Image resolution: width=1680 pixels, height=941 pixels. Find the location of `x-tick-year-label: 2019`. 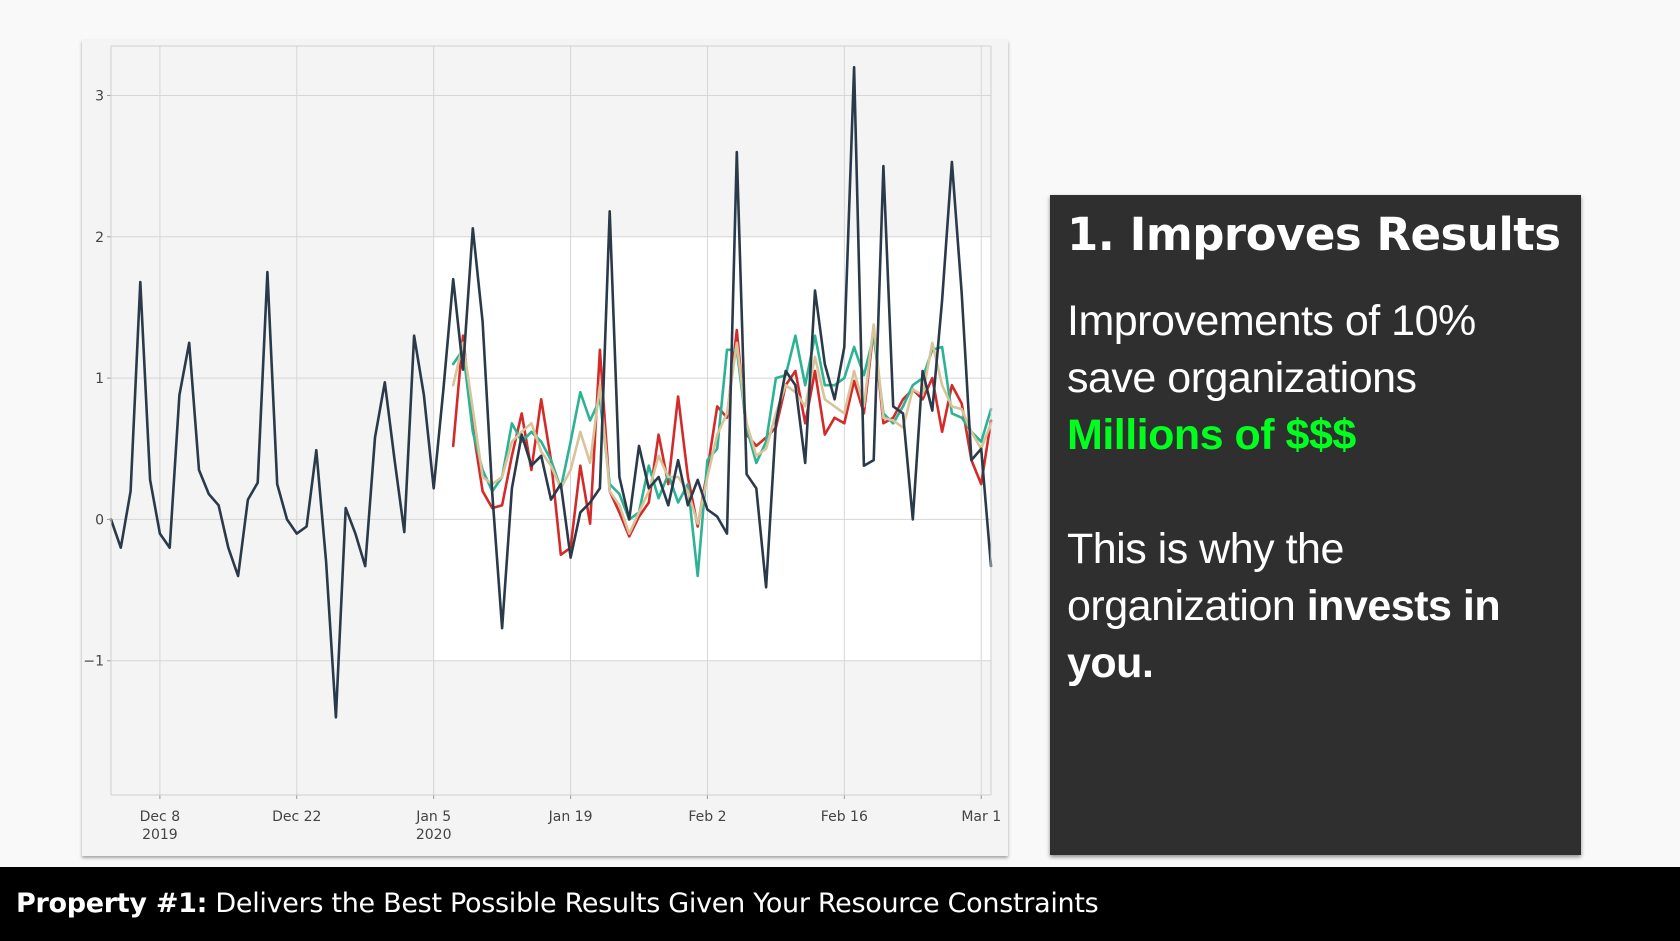

x-tick-year-label: 2019 is located at coordinates (160, 835).